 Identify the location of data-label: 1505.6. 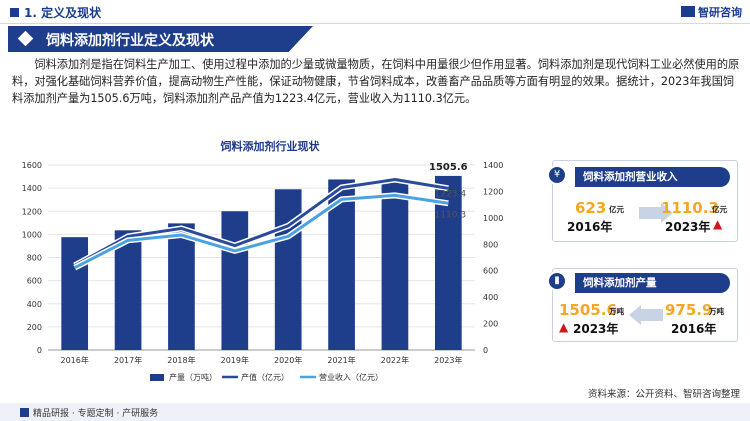
(448, 167).